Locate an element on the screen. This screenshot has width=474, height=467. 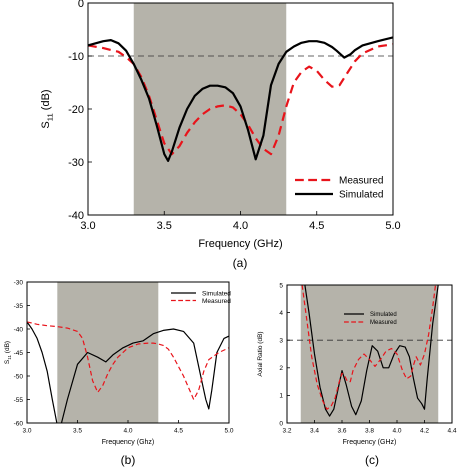
panel-caption: (b) is located at coordinates (128, 460).